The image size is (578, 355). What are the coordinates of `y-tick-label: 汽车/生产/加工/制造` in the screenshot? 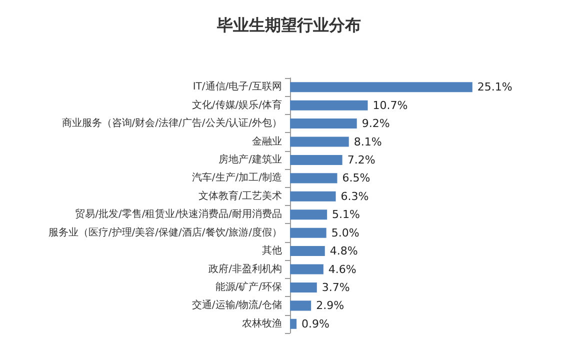 It's located at (237, 178).